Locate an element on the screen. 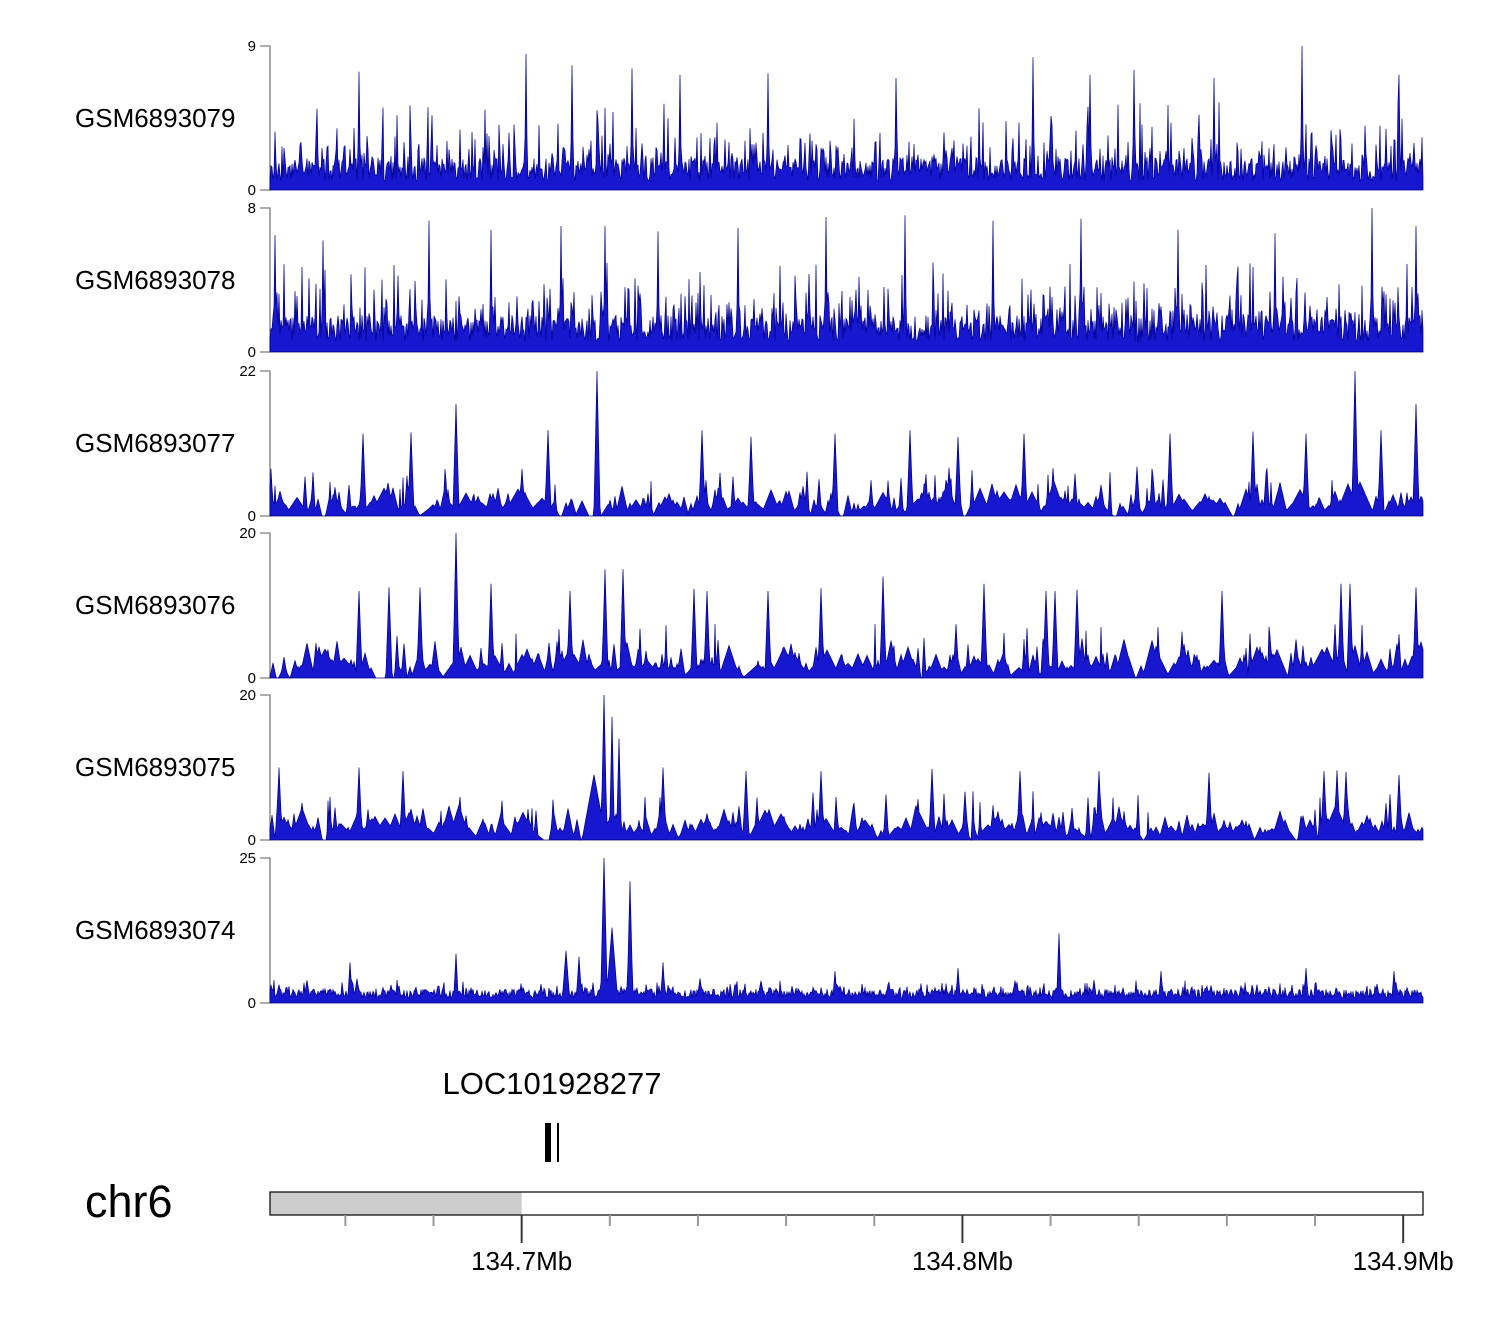 The height and width of the screenshot is (1320, 1500). coverage-plot-5: 20 0 is located at coordinates (831, 767).